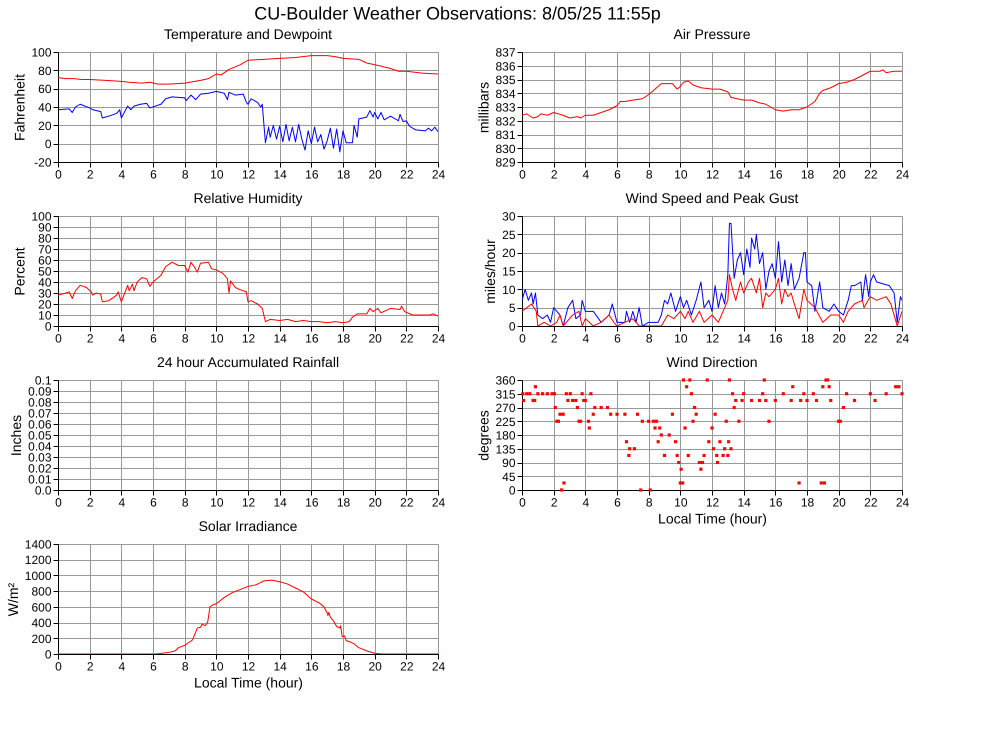 This screenshot has width=1000, height=745. I want to click on y-tick-label: 600, so click(41, 607).